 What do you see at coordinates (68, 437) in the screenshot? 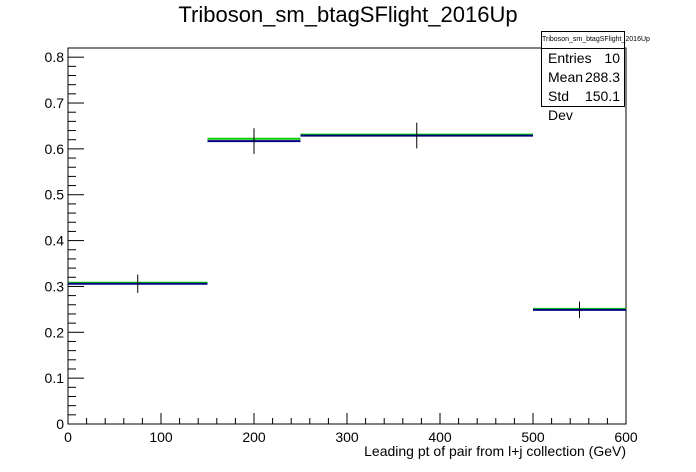
I see `x-tick-label: 0` at bounding box center [68, 437].